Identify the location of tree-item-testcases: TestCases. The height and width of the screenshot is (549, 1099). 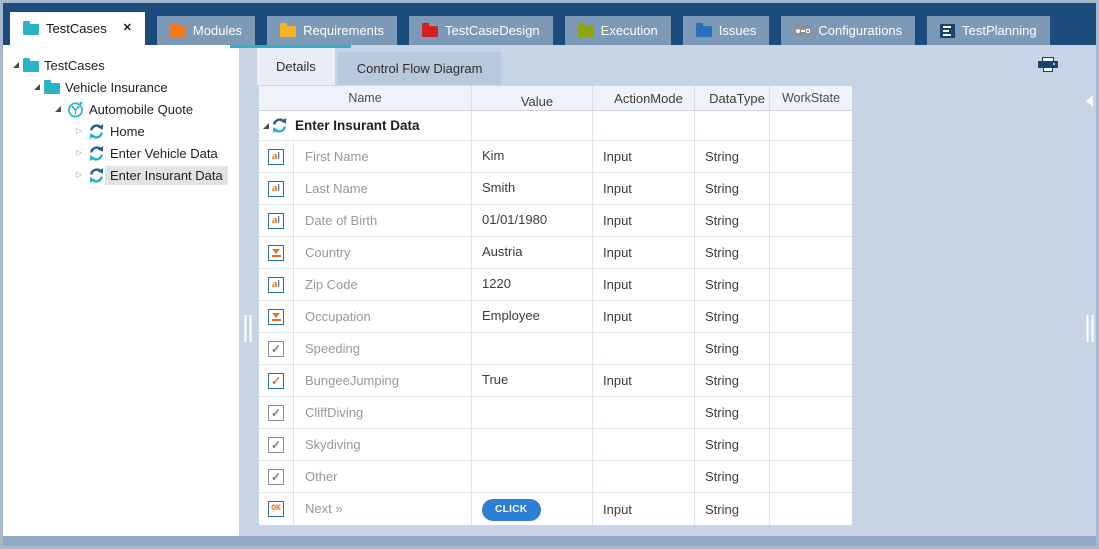
(121, 65).